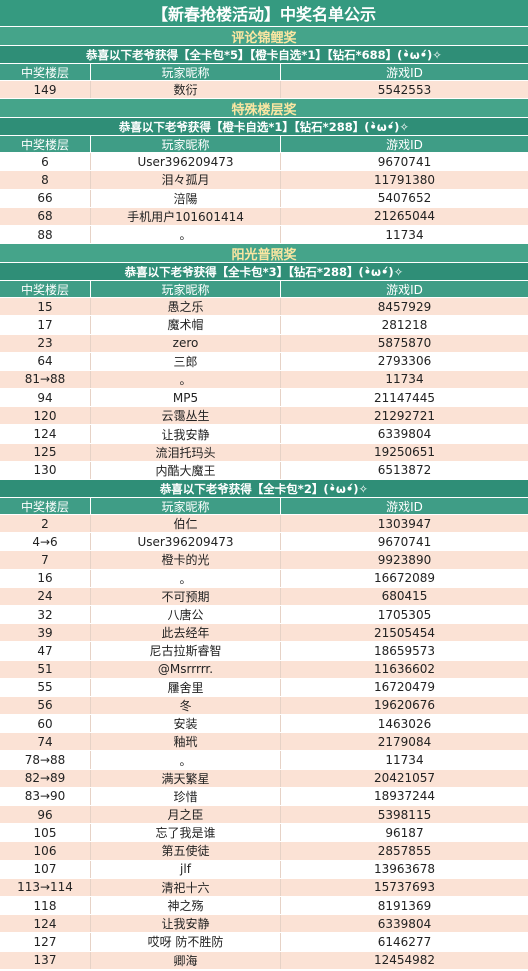 The height and width of the screenshot is (971, 528). Describe the element at coordinates (264, 434) in the screenshot. I see `data-row: 124 让我安静 6339804` at that location.